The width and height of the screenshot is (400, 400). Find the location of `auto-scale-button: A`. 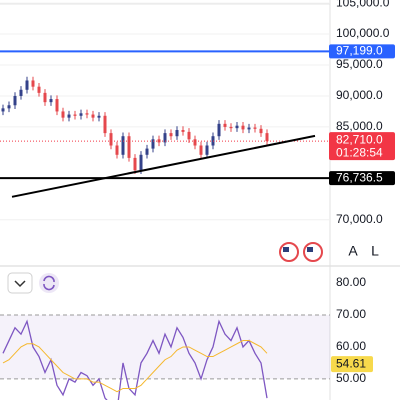

auto-scale-button: A is located at coordinates (353, 251).